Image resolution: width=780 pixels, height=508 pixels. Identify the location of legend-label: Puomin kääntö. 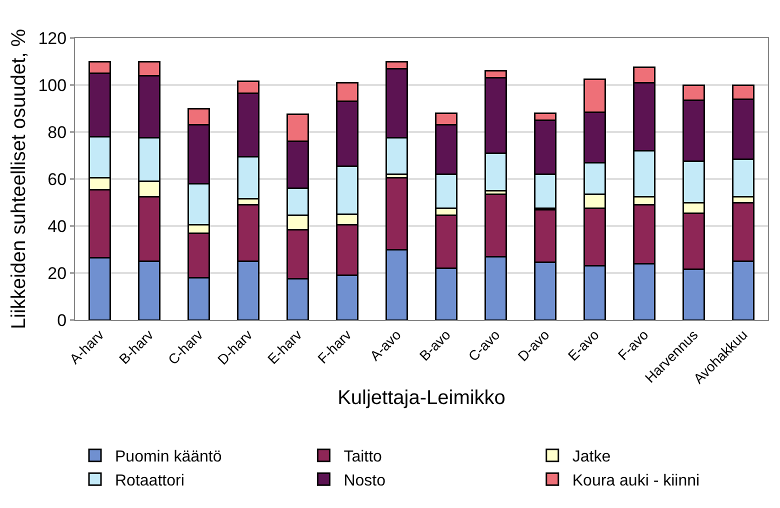
(168, 457).